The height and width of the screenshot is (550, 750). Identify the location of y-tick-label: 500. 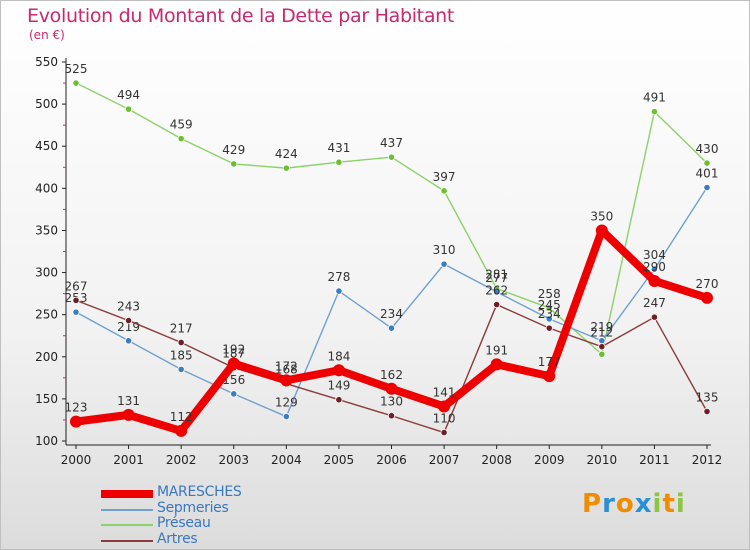
(46, 104).